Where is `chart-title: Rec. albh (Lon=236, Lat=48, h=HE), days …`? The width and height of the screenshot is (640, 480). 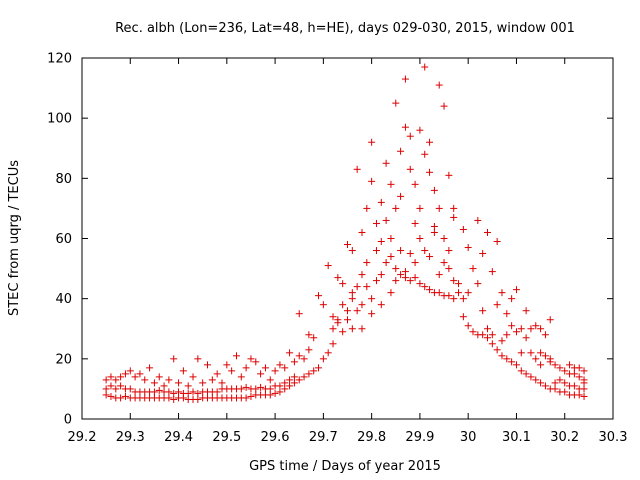
chart-title: Rec. albh (Lon=236, Lat=48, h=HE), days … is located at coordinates (345, 28).